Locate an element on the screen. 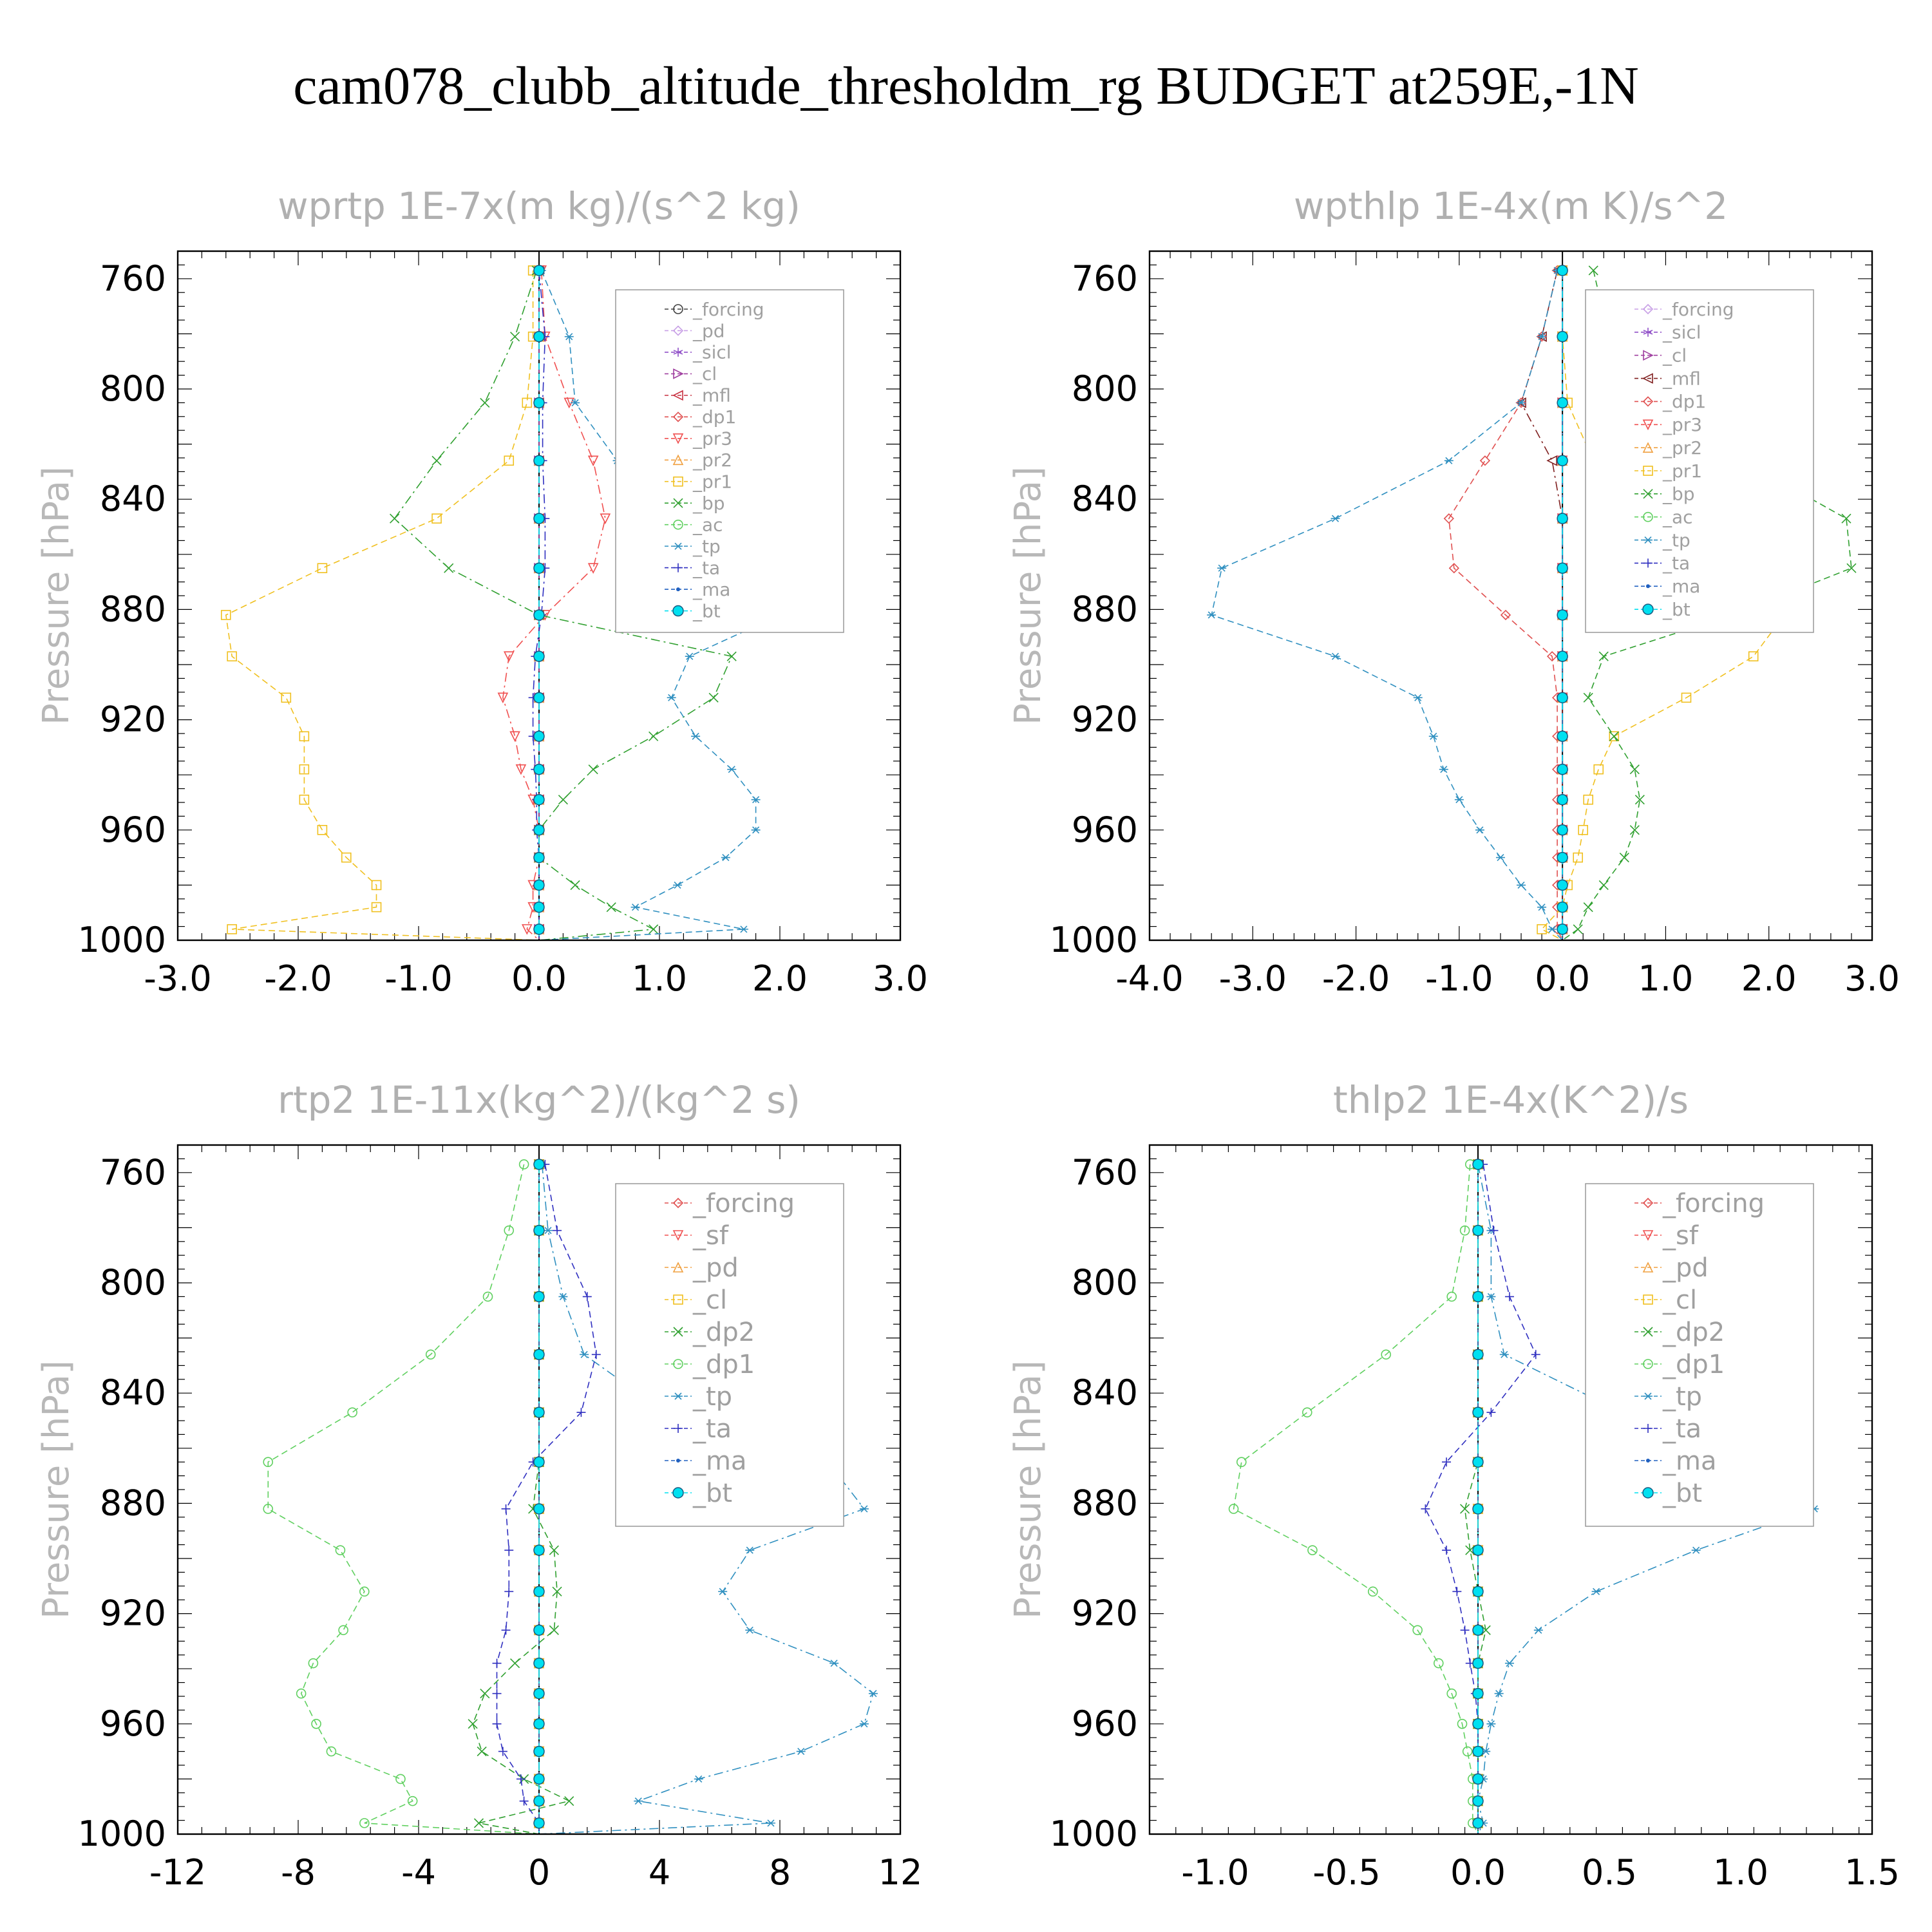 The width and height of the screenshot is (1932, 1932). chart-title: rtp2 1E-11x(kg^2)/(kg^2 s) is located at coordinates (539, 1100).